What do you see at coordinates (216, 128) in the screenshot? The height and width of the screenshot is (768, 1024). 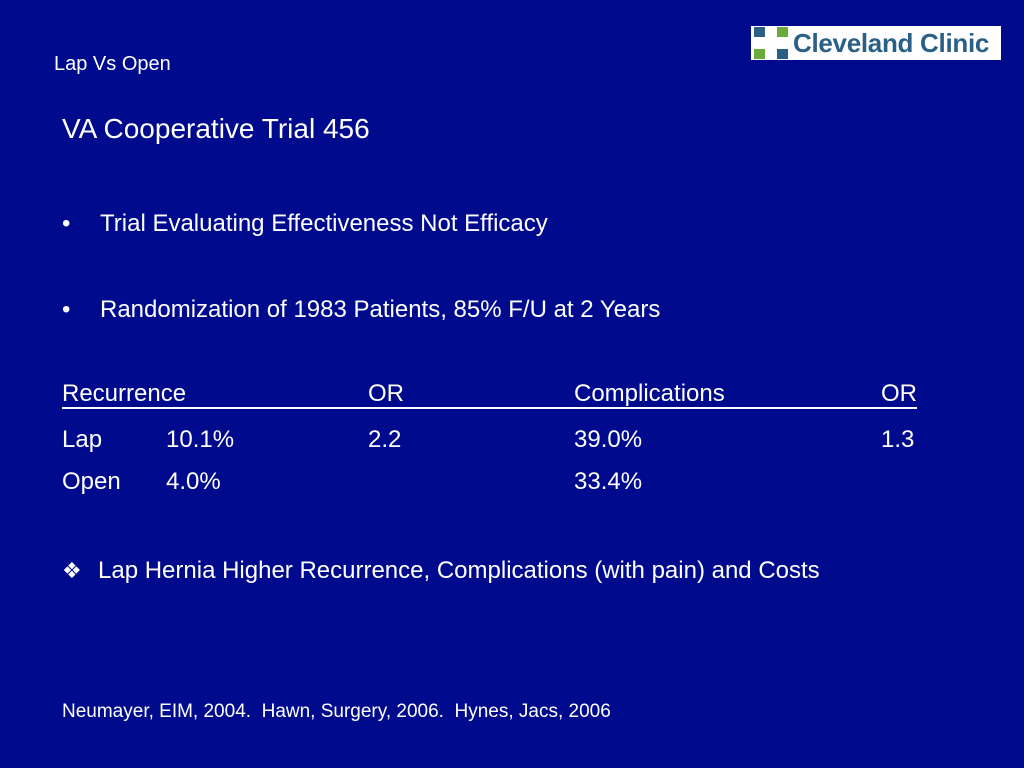 I see `slide-heading: VA Cooperative Trial 456` at bounding box center [216, 128].